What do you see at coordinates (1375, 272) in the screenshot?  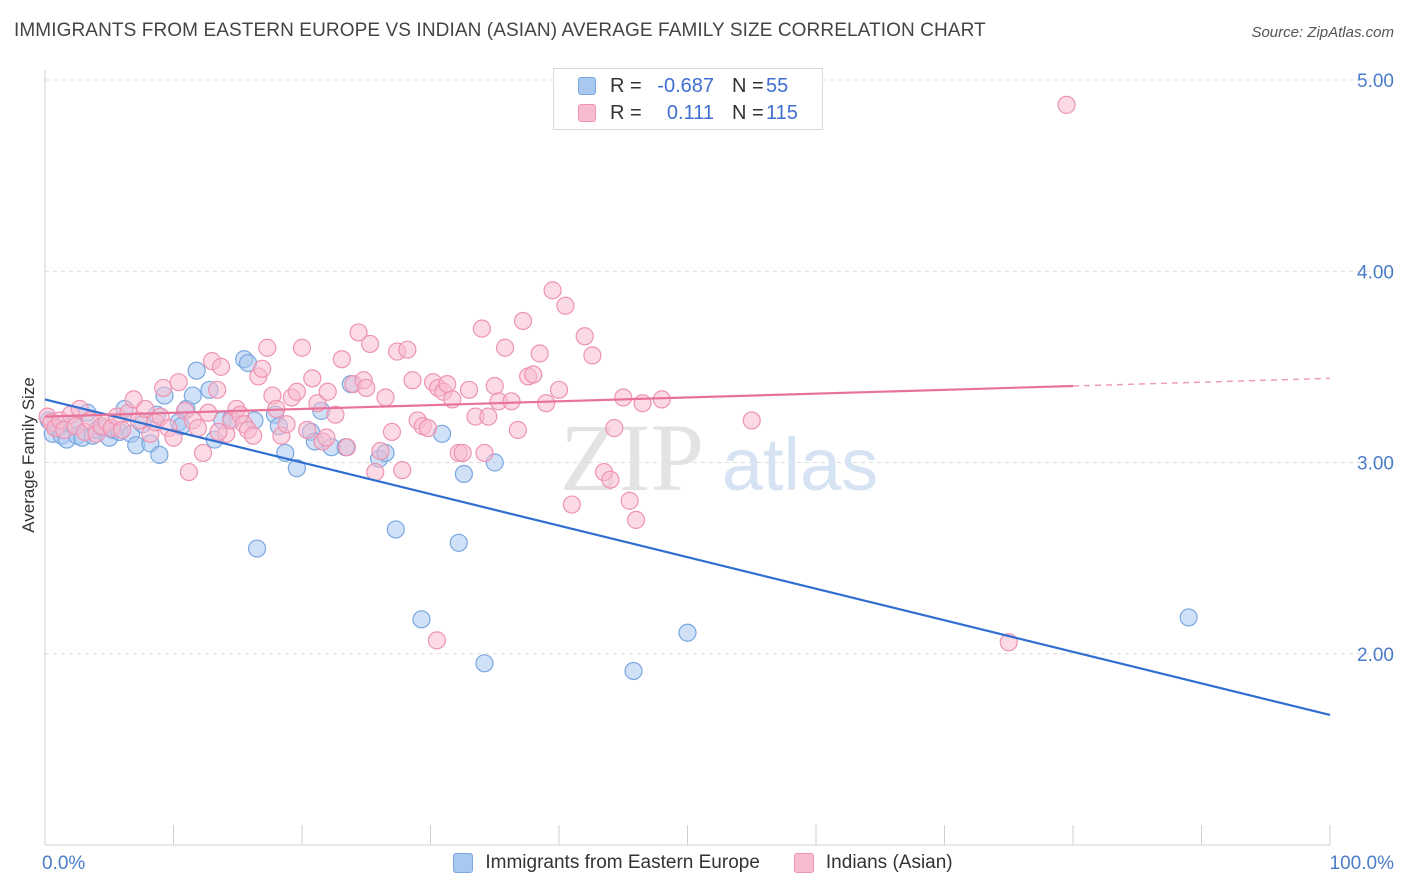 I see `y-tick-label: 4.00` at bounding box center [1375, 272].